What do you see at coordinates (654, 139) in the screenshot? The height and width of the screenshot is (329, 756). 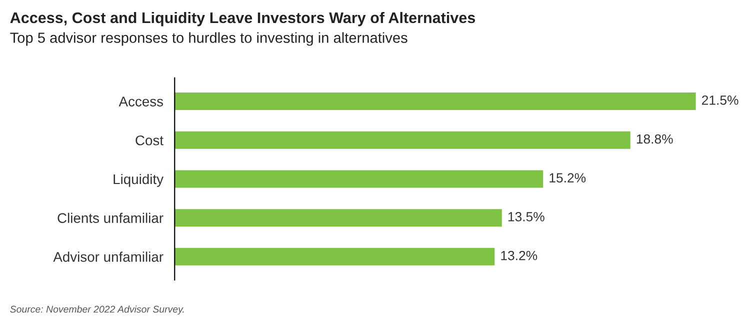 I see `data-label: 18.8%` at bounding box center [654, 139].